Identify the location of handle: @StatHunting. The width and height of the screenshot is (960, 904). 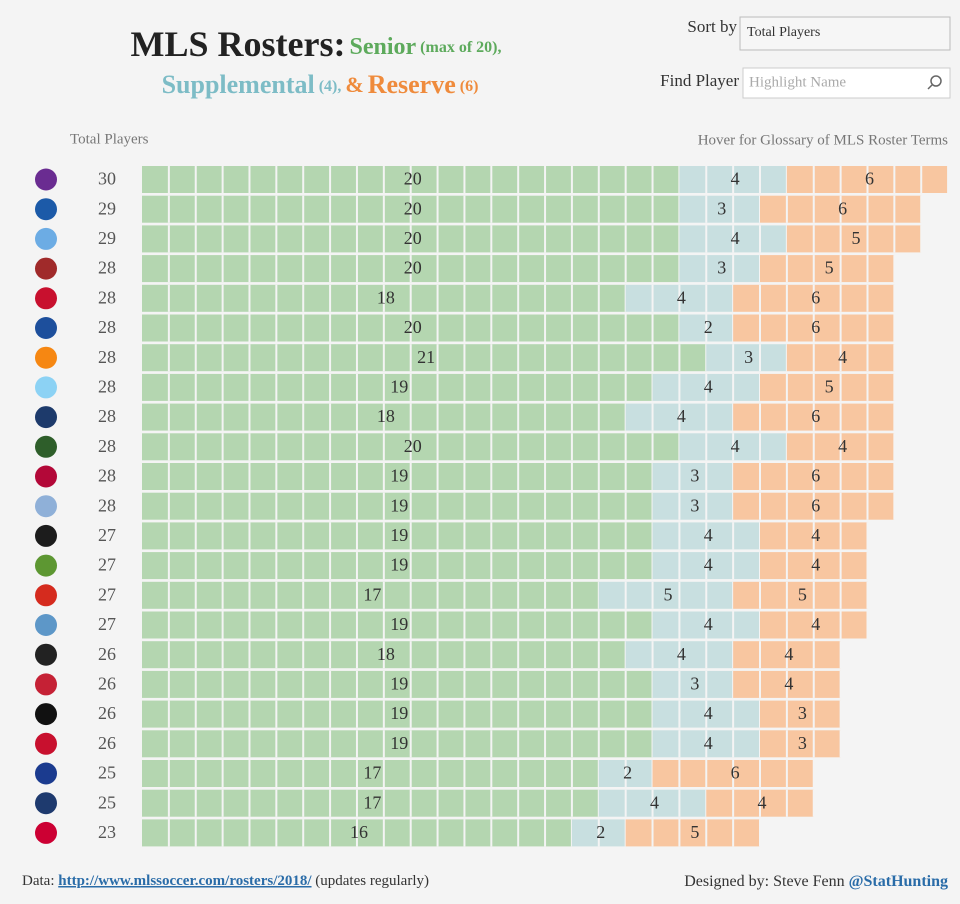
(898, 881).